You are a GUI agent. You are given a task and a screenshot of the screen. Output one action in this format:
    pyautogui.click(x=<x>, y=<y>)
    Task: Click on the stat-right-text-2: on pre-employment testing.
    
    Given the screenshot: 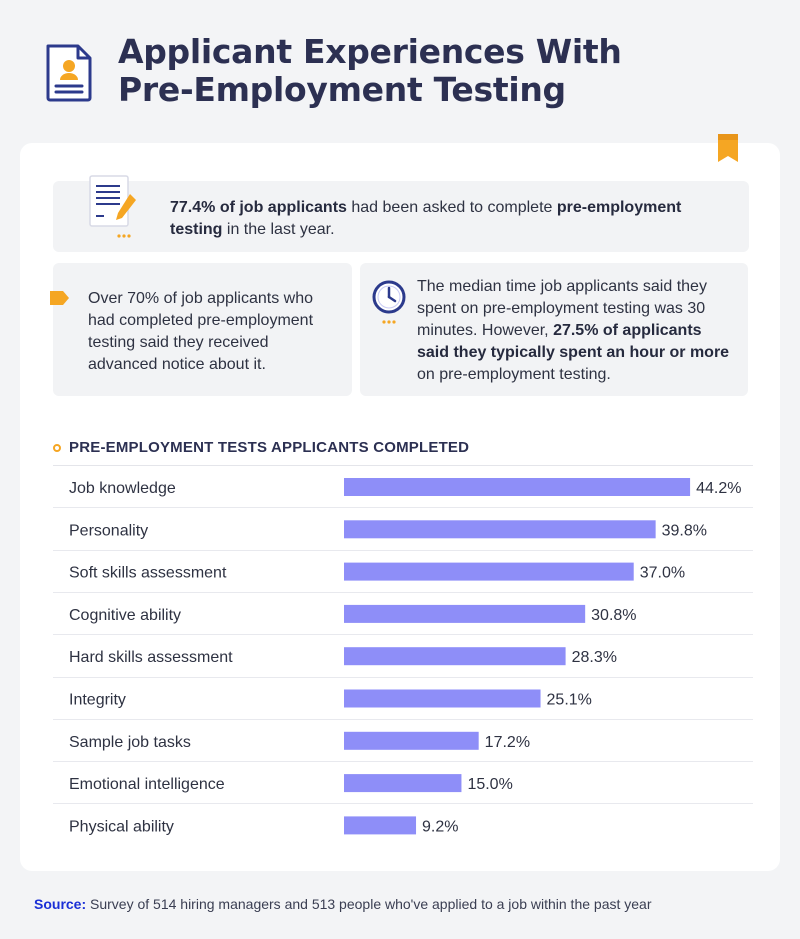 What is the action you would take?
    pyautogui.click(x=514, y=374)
    